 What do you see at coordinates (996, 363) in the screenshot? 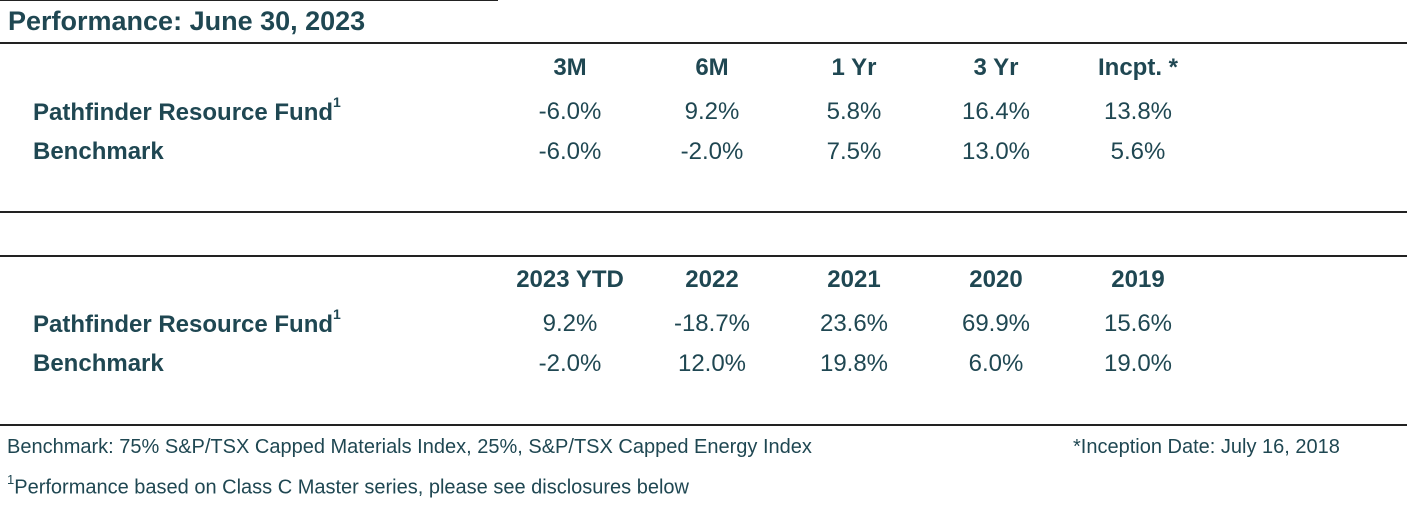
I see `table-cell: 6.0%` at bounding box center [996, 363].